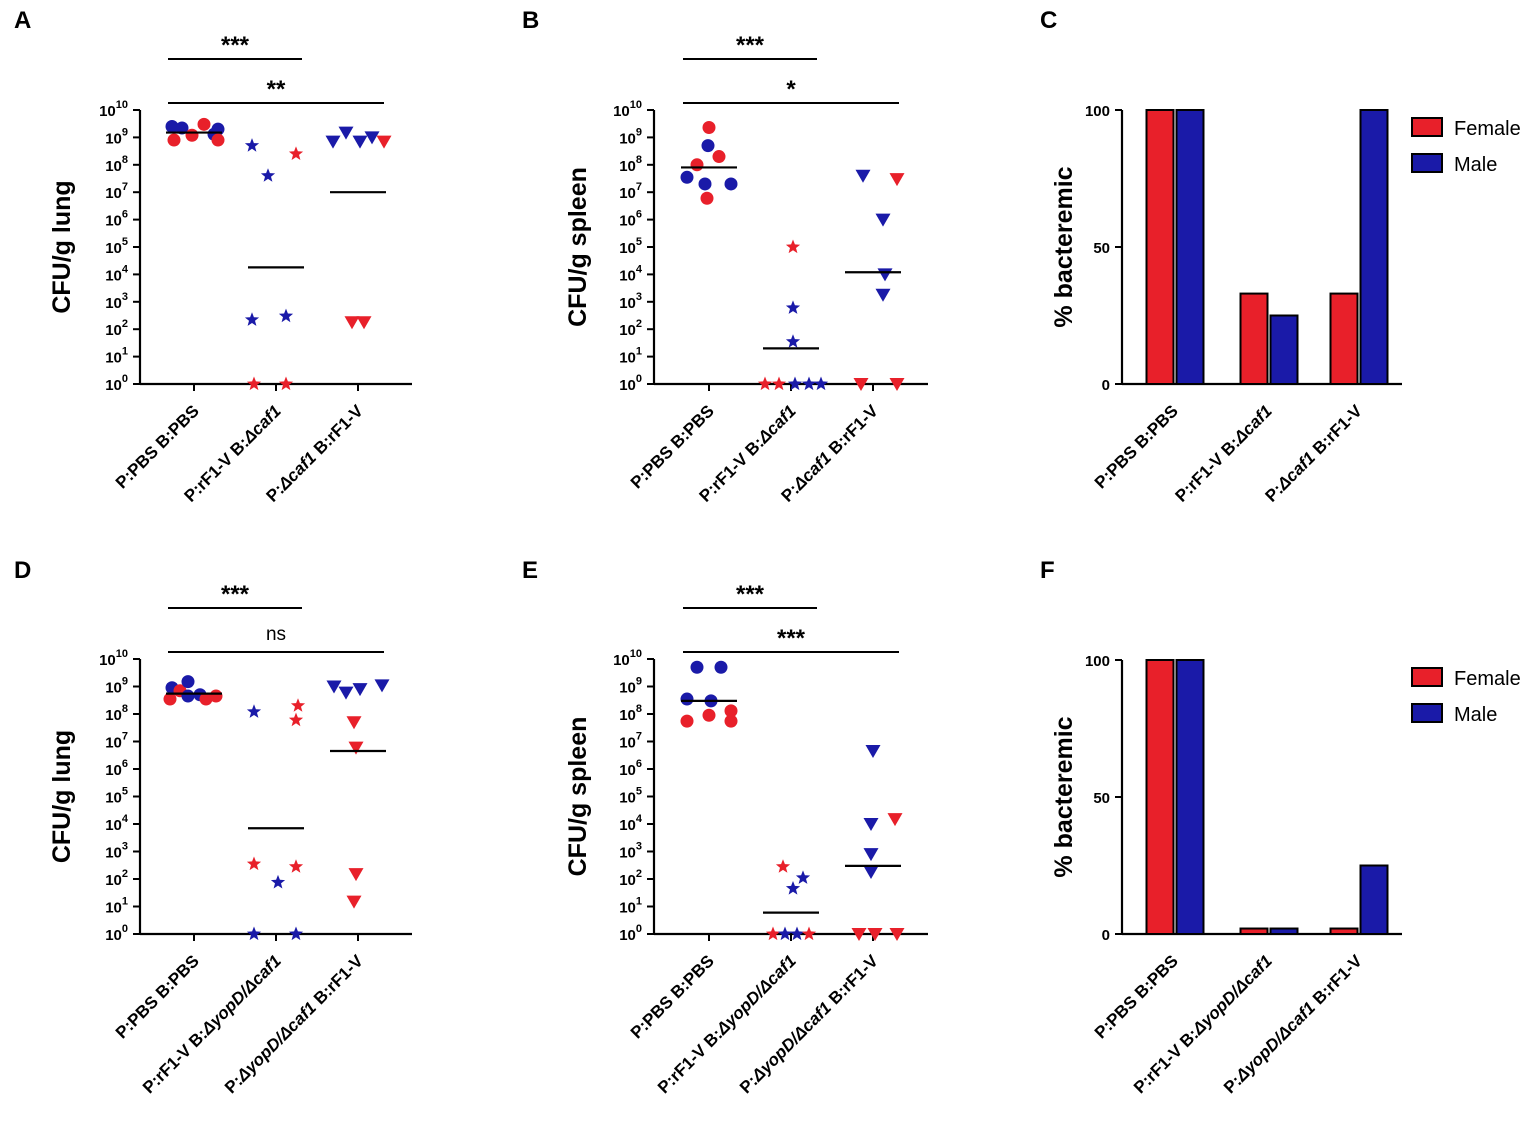 Image resolution: width=1537 pixels, height=1132 pixels. Describe the element at coordinates (22, 570) in the screenshot. I see `panel-letter: D` at that location.